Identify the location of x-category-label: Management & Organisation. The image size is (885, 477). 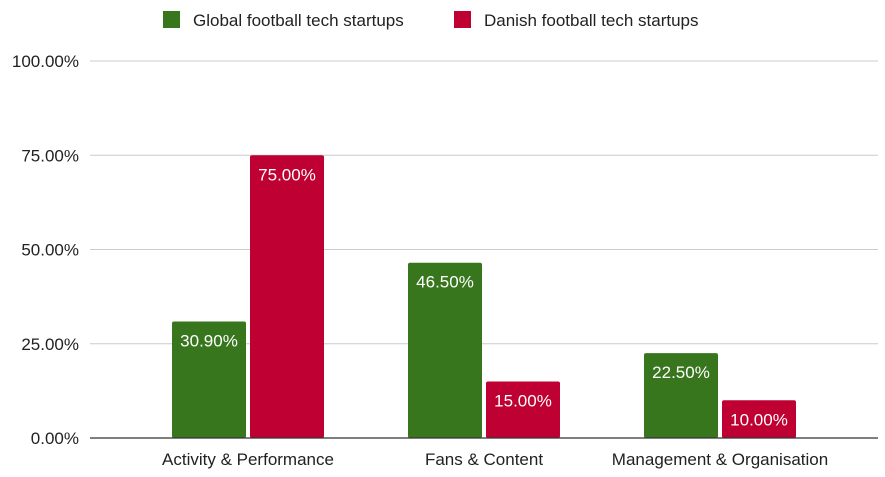
(720, 459).